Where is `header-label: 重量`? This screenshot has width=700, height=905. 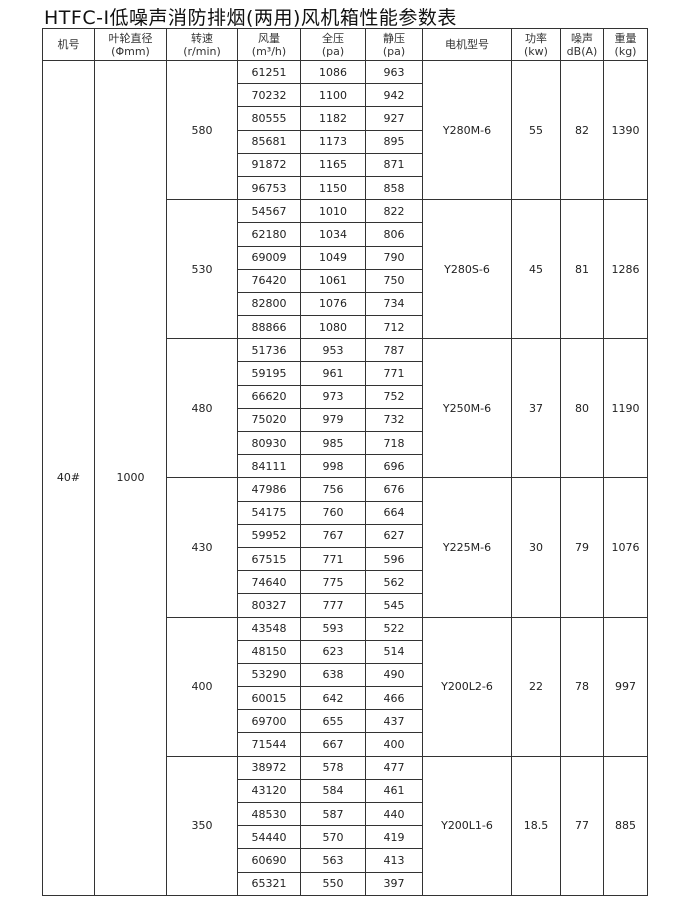 header-label: 重量 is located at coordinates (625, 38).